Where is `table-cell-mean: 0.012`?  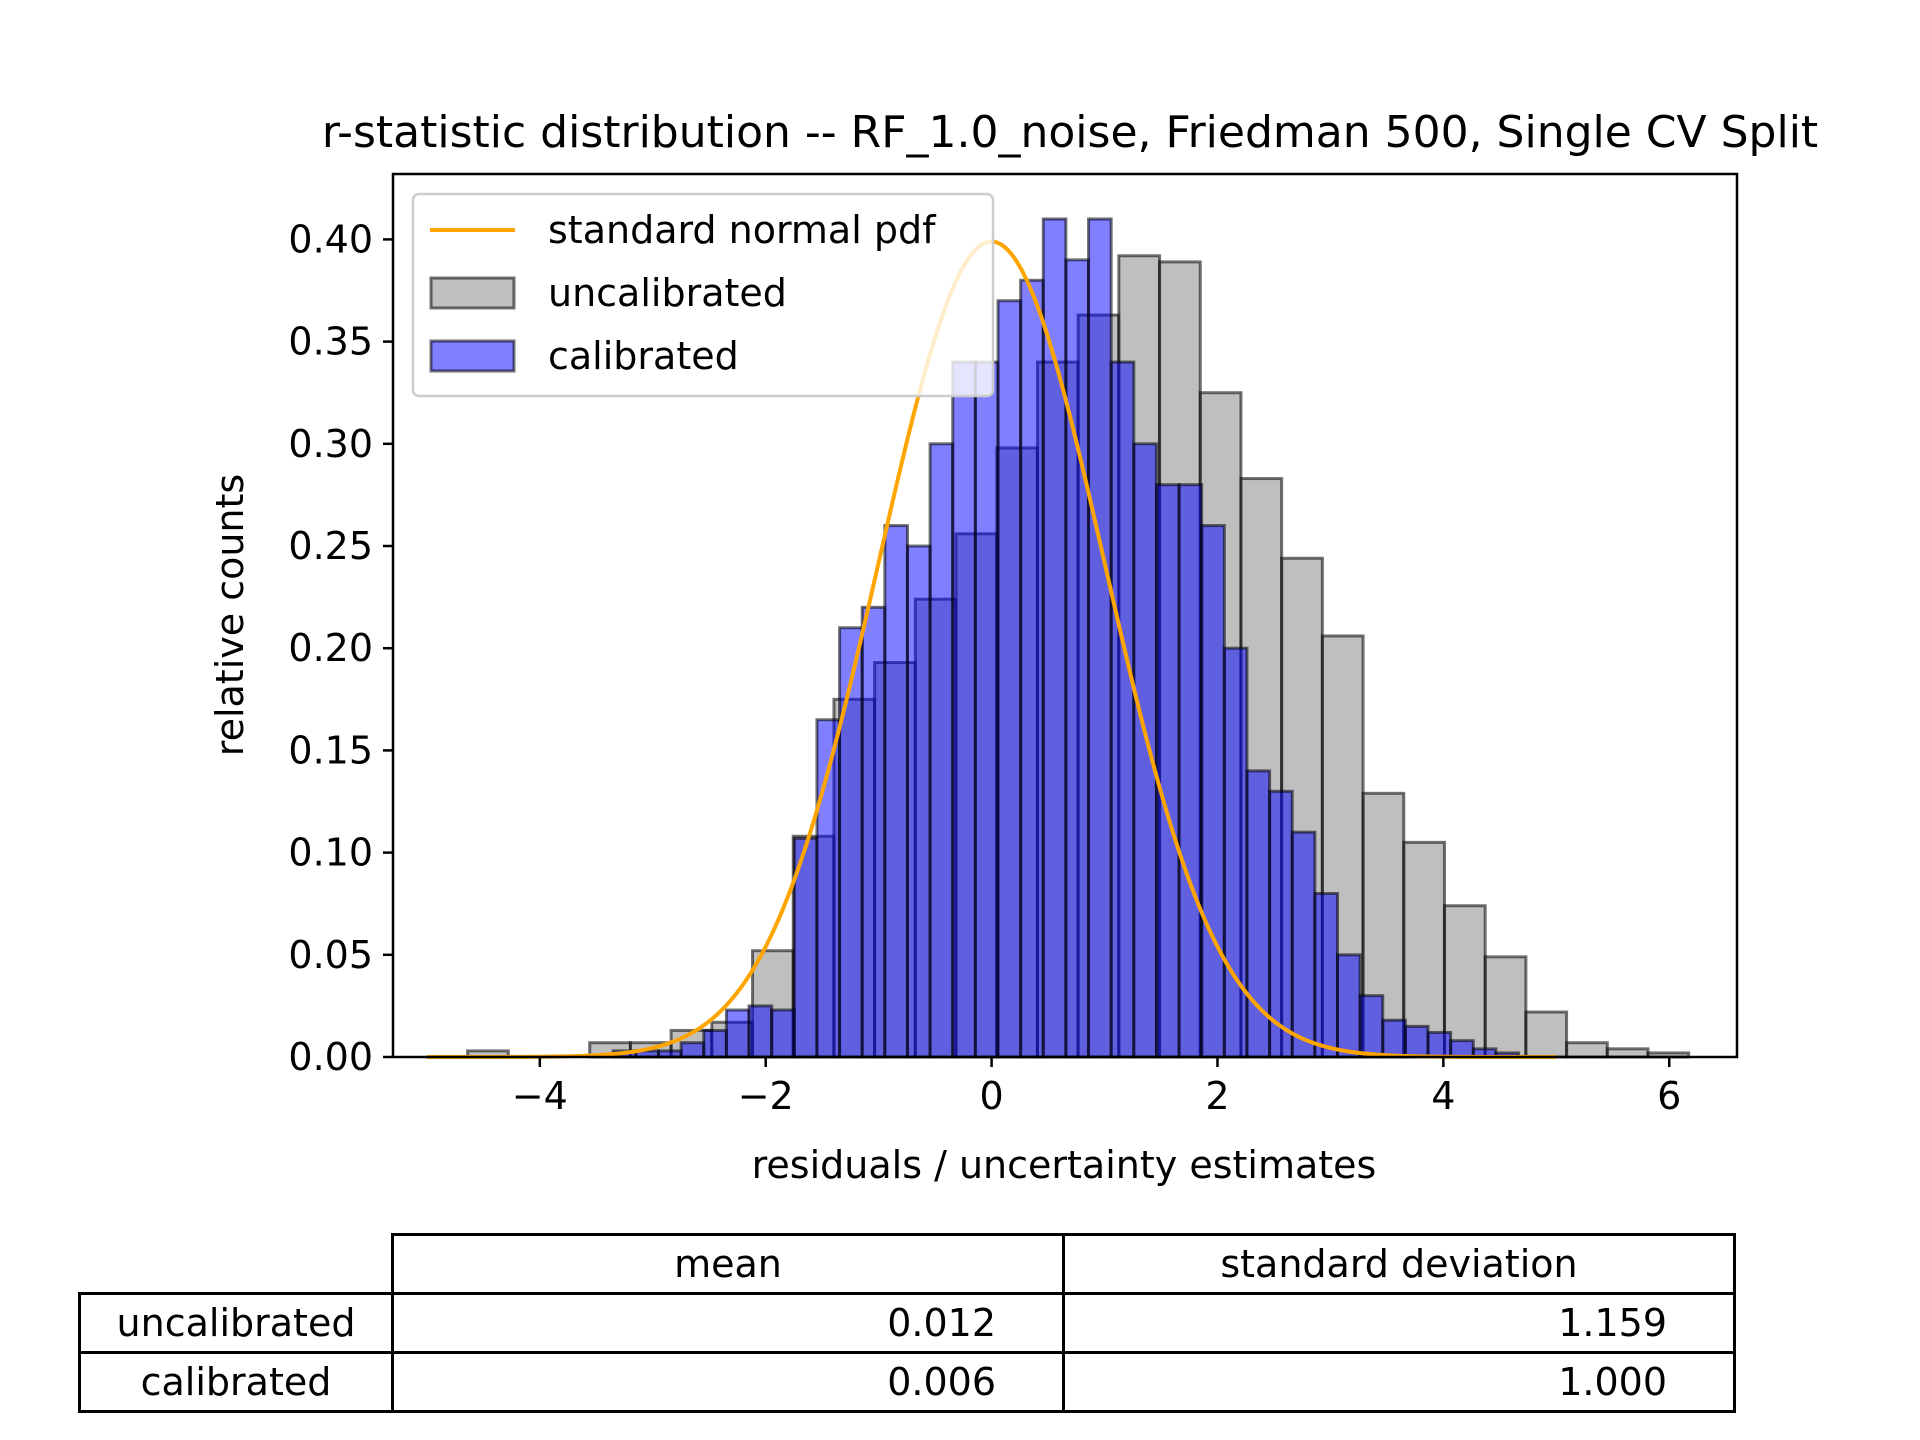 table-cell-mean: 0.012 is located at coordinates (728, 1323).